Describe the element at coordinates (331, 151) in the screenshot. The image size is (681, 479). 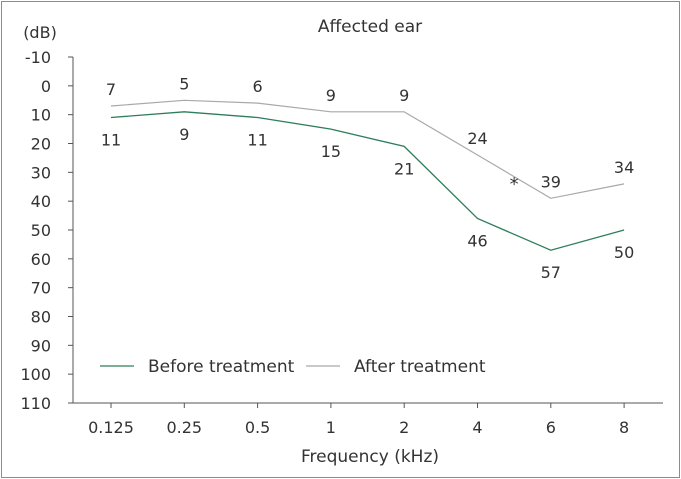
I see `data-label: 15` at that location.